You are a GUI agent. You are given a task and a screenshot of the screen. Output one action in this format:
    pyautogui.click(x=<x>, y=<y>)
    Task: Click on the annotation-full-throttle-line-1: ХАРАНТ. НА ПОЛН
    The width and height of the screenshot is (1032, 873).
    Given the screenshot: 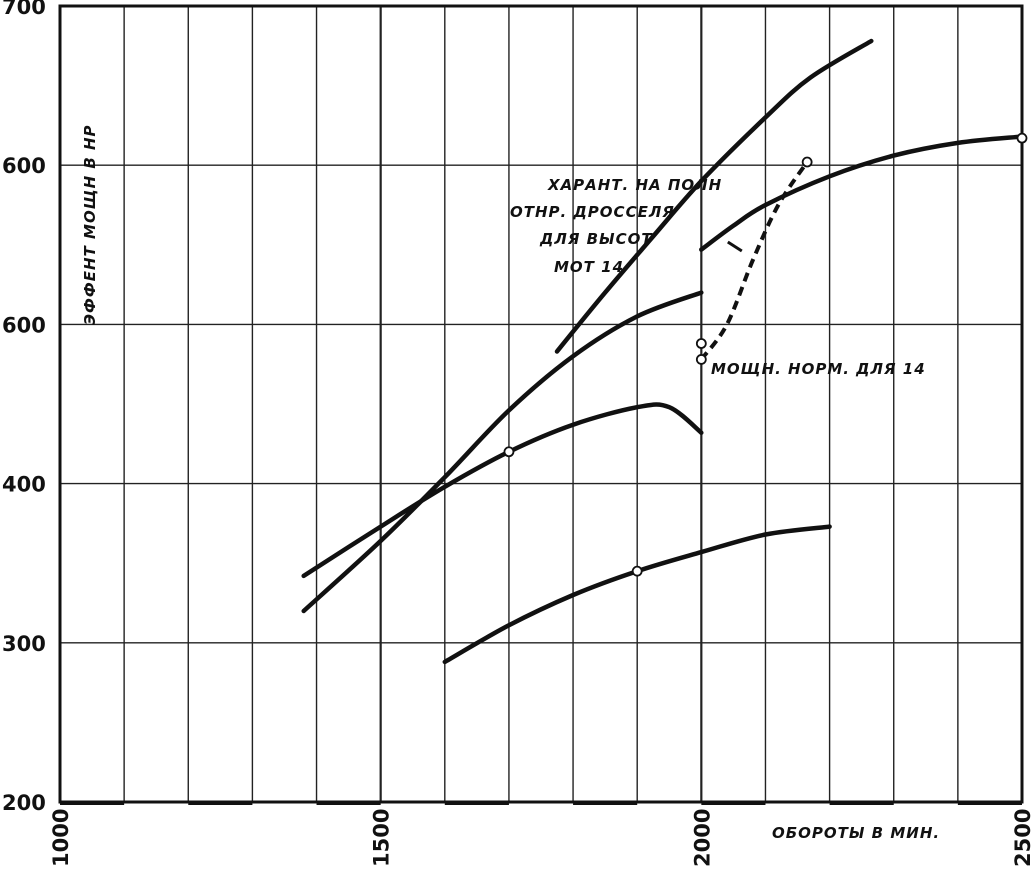 What is the action you would take?
    pyautogui.click(x=634, y=185)
    